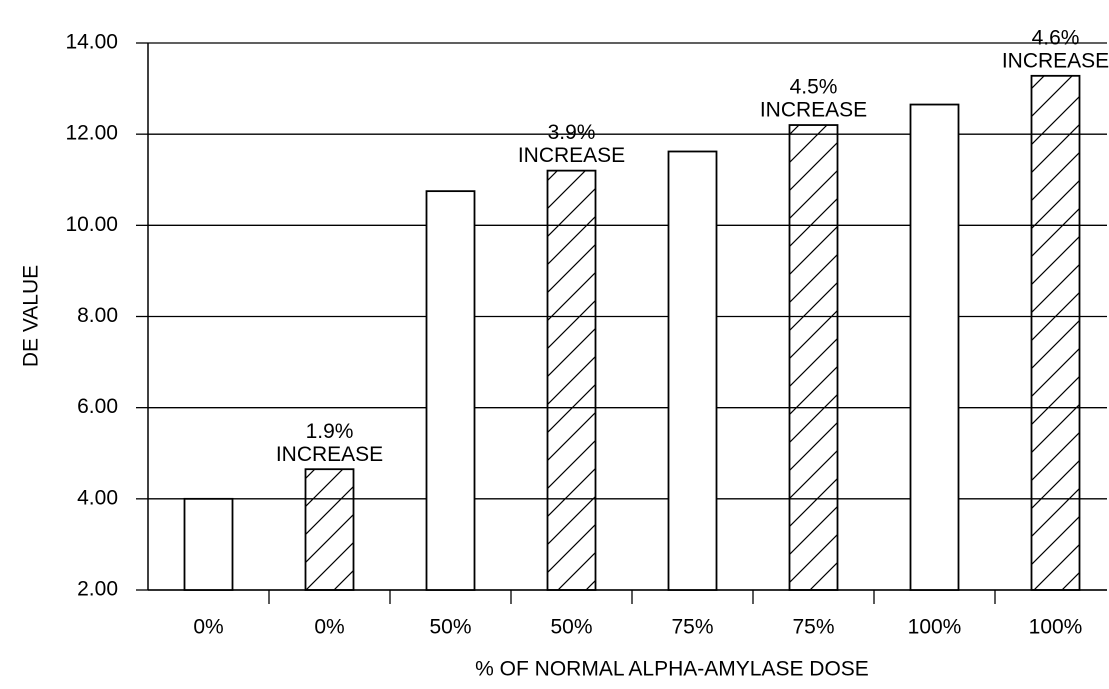 This screenshot has height=689, width=1109. I want to click on y-tick-label: 4.00, so click(97, 497).